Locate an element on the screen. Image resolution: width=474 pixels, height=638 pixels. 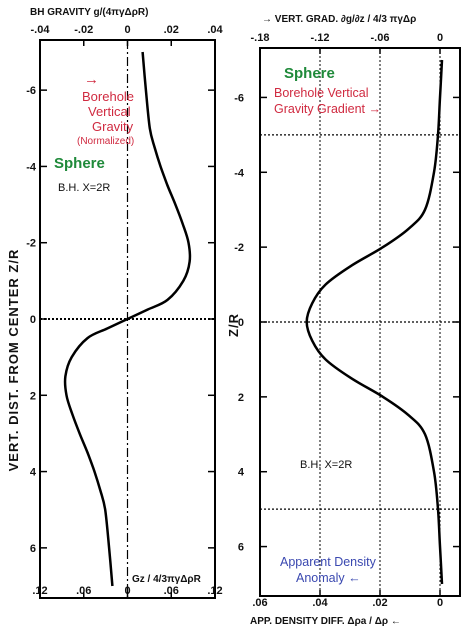
right-top-tick-label: -.18 is located at coordinates (260, 38).